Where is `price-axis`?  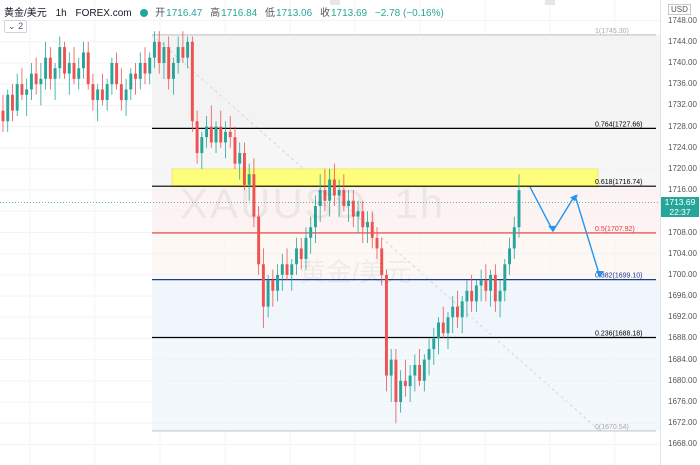
price-axis is located at coordinates (680, 232).